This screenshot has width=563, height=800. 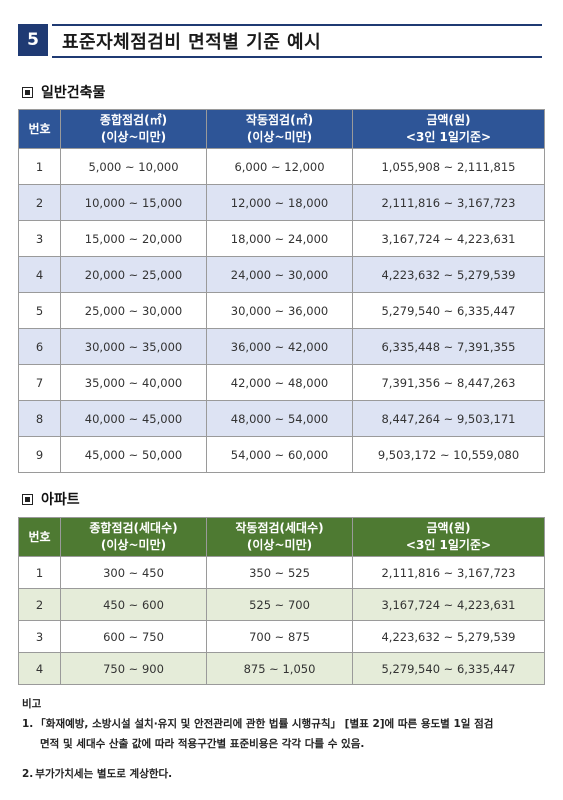 I want to click on notes-heading: 비고, so click(x=32, y=704).